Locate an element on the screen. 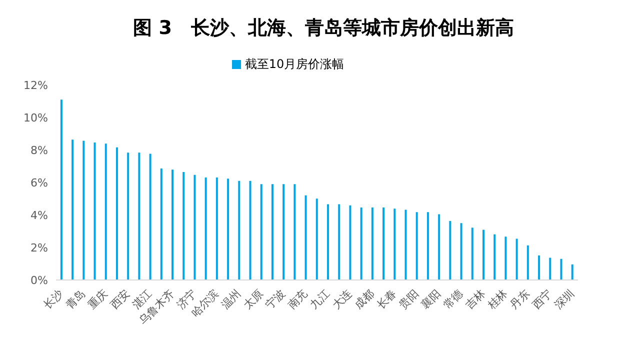 The width and height of the screenshot is (627, 342). y-tick-label: 10% is located at coordinates (36, 117).